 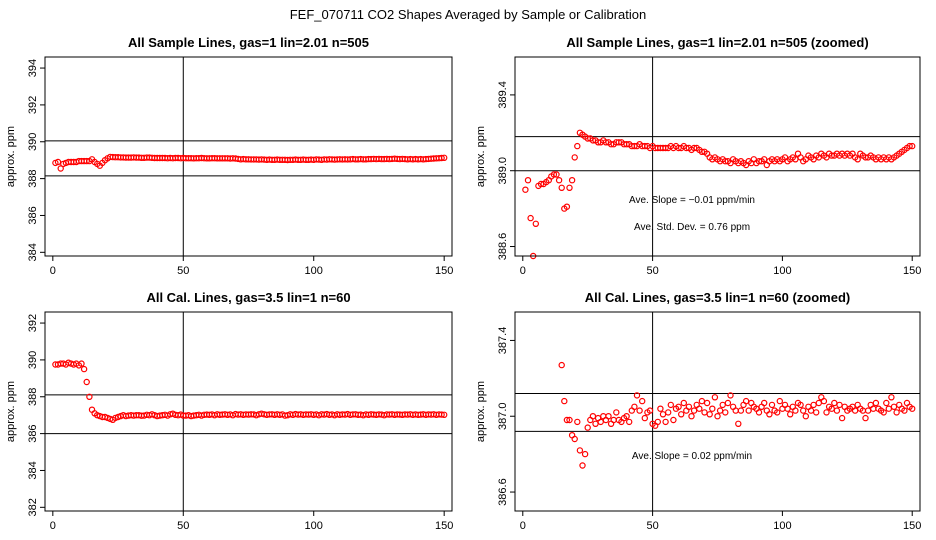 What do you see at coordinates (33, 215) in the screenshot?
I see `y-tick-label: 386` at bounding box center [33, 215].